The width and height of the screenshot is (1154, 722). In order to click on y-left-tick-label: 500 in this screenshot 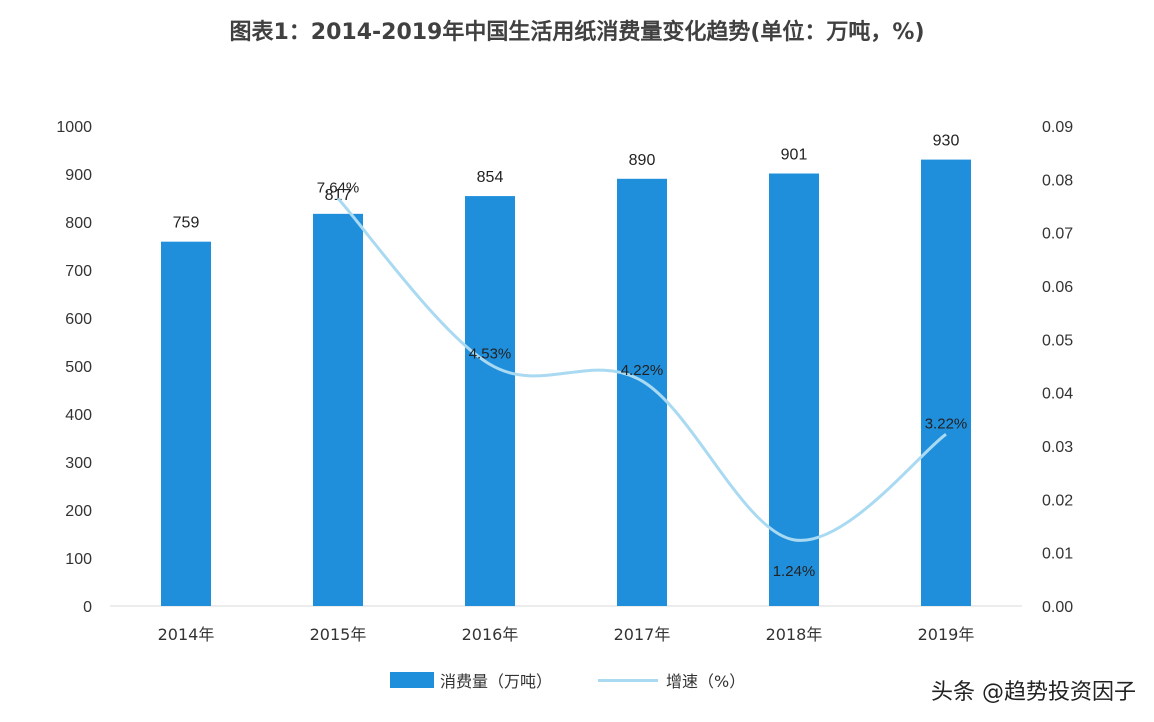, I will do `click(78, 367)`.